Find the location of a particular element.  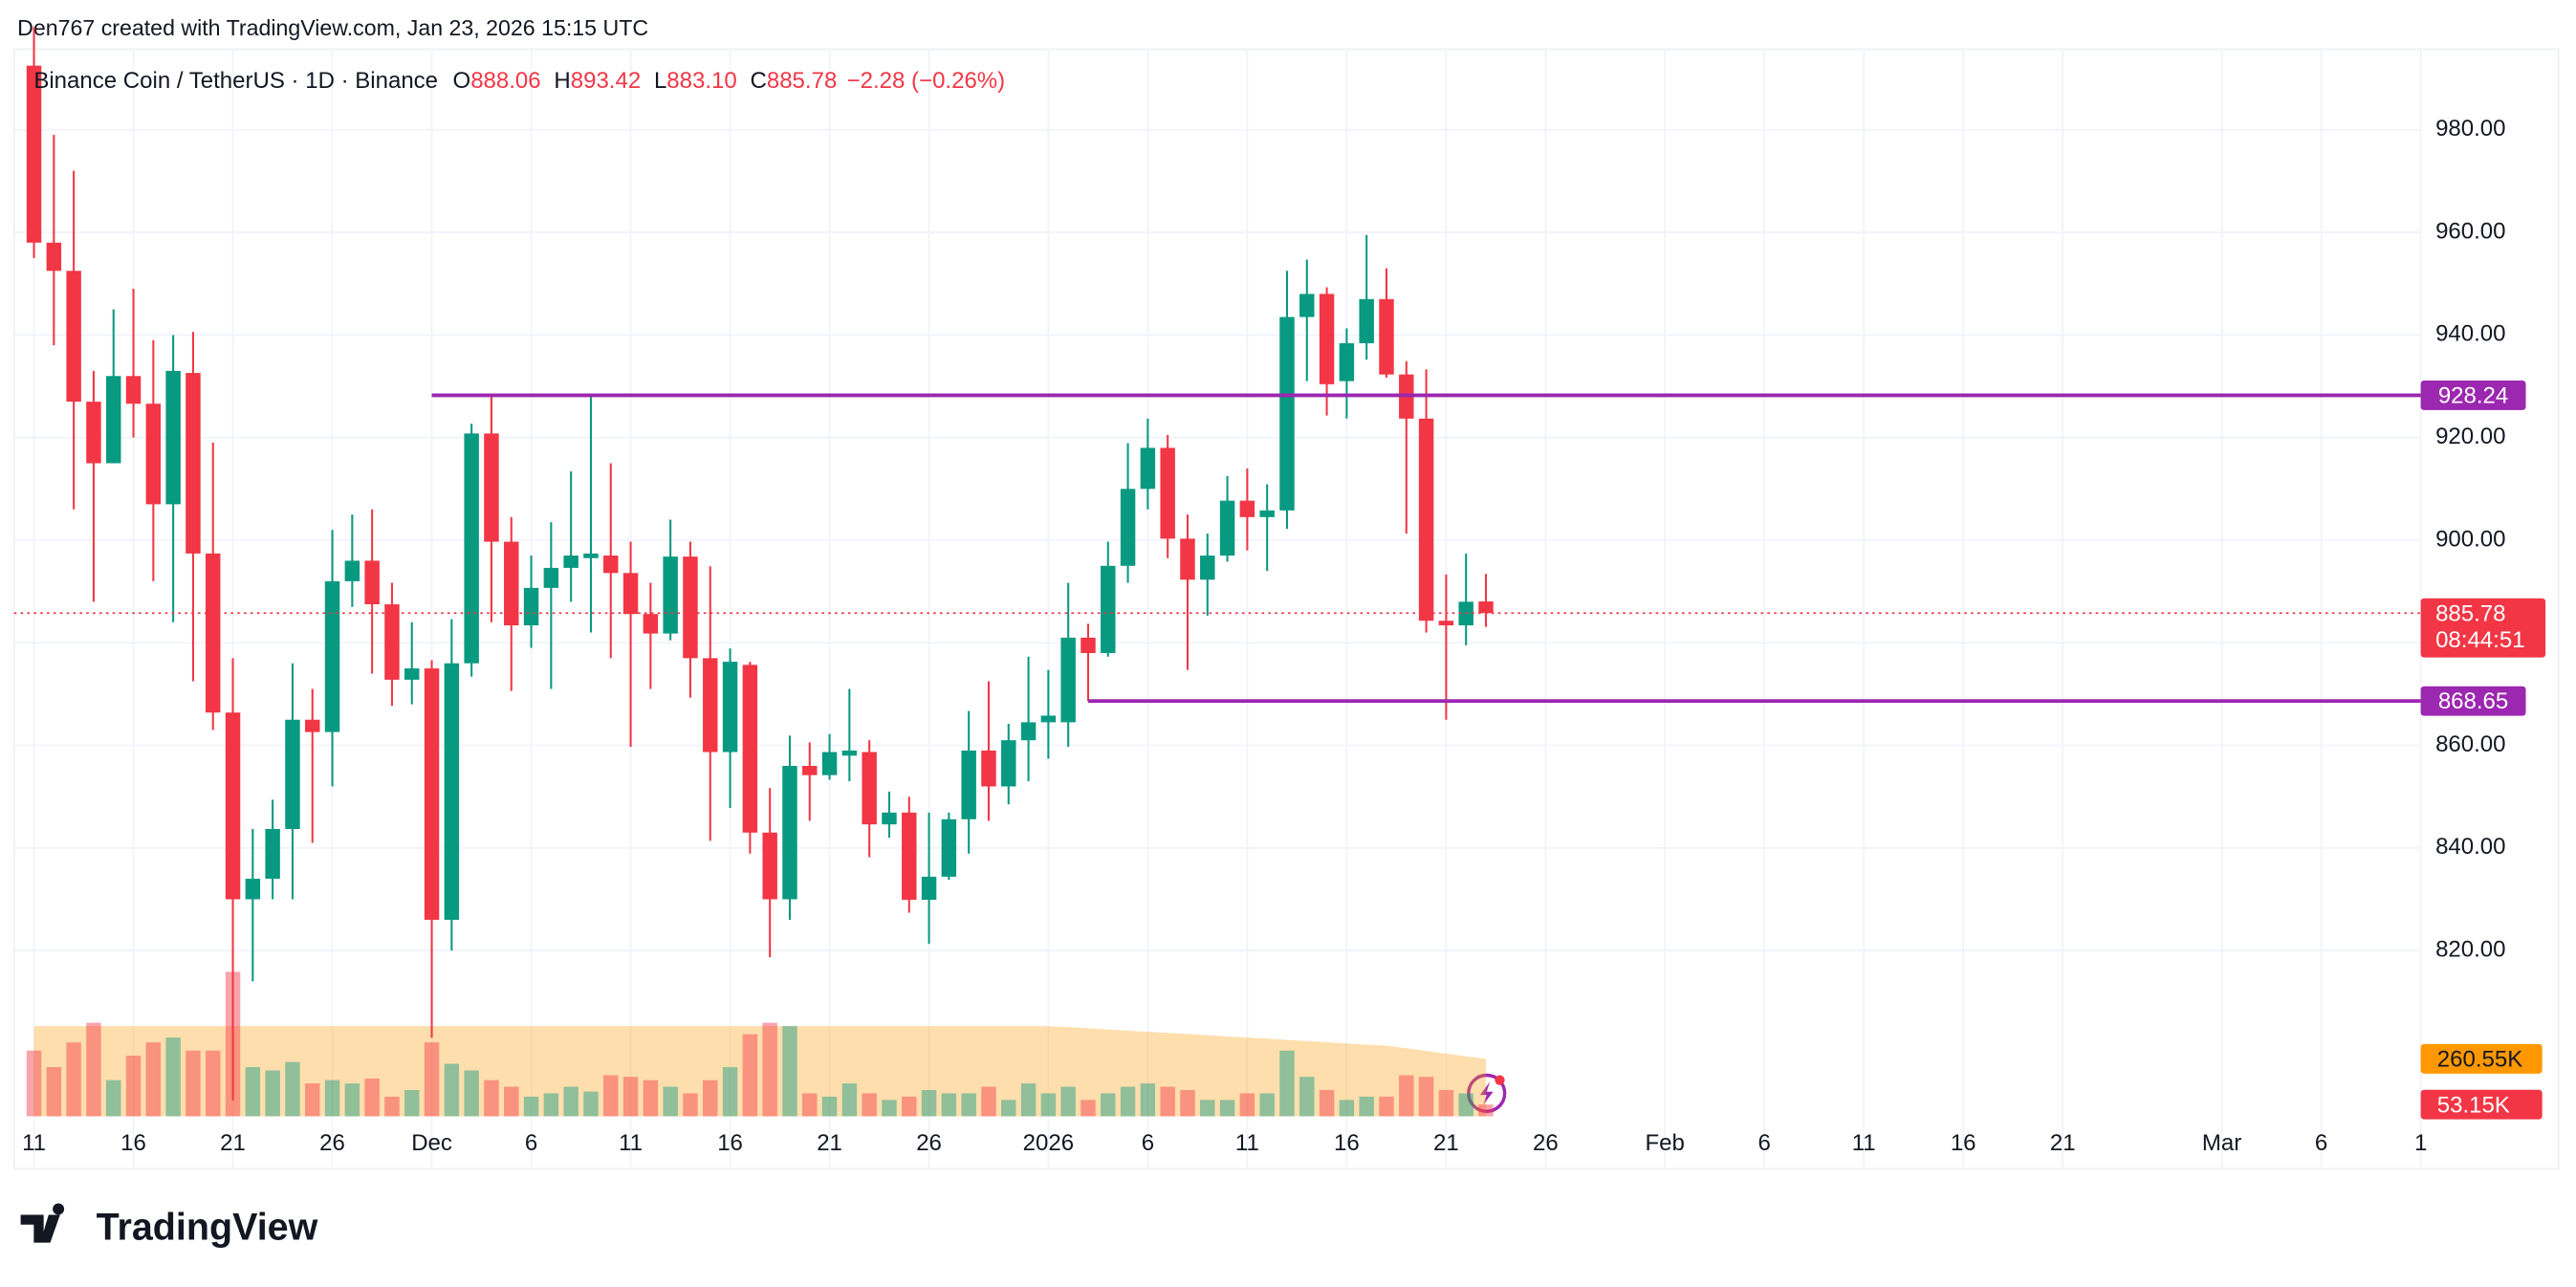

y-tick-label: 960.00 is located at coordinates (2470, 231).